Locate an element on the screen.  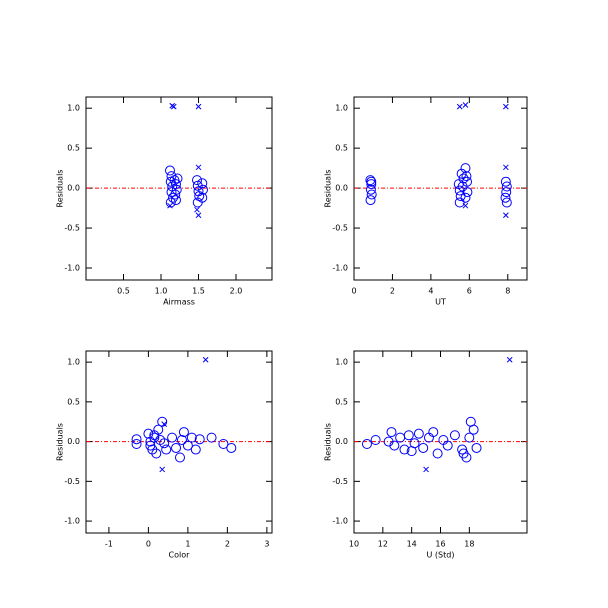
x-tick-label: 16 is located at coordinates (440, 544).